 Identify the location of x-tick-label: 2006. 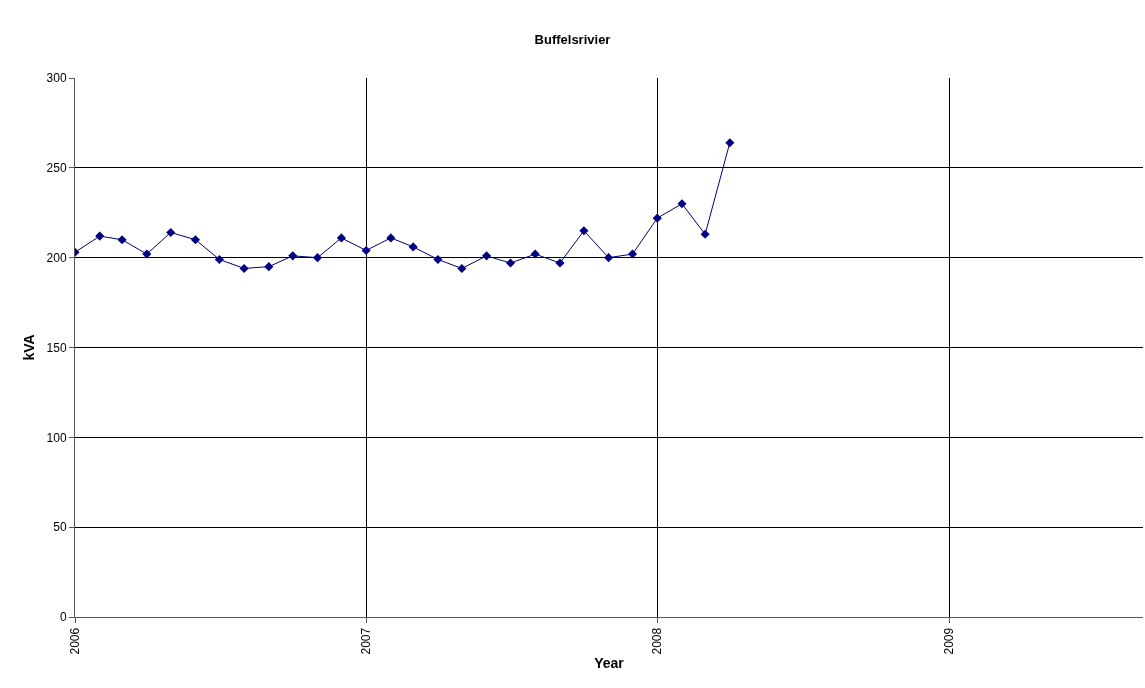
(74, 641).